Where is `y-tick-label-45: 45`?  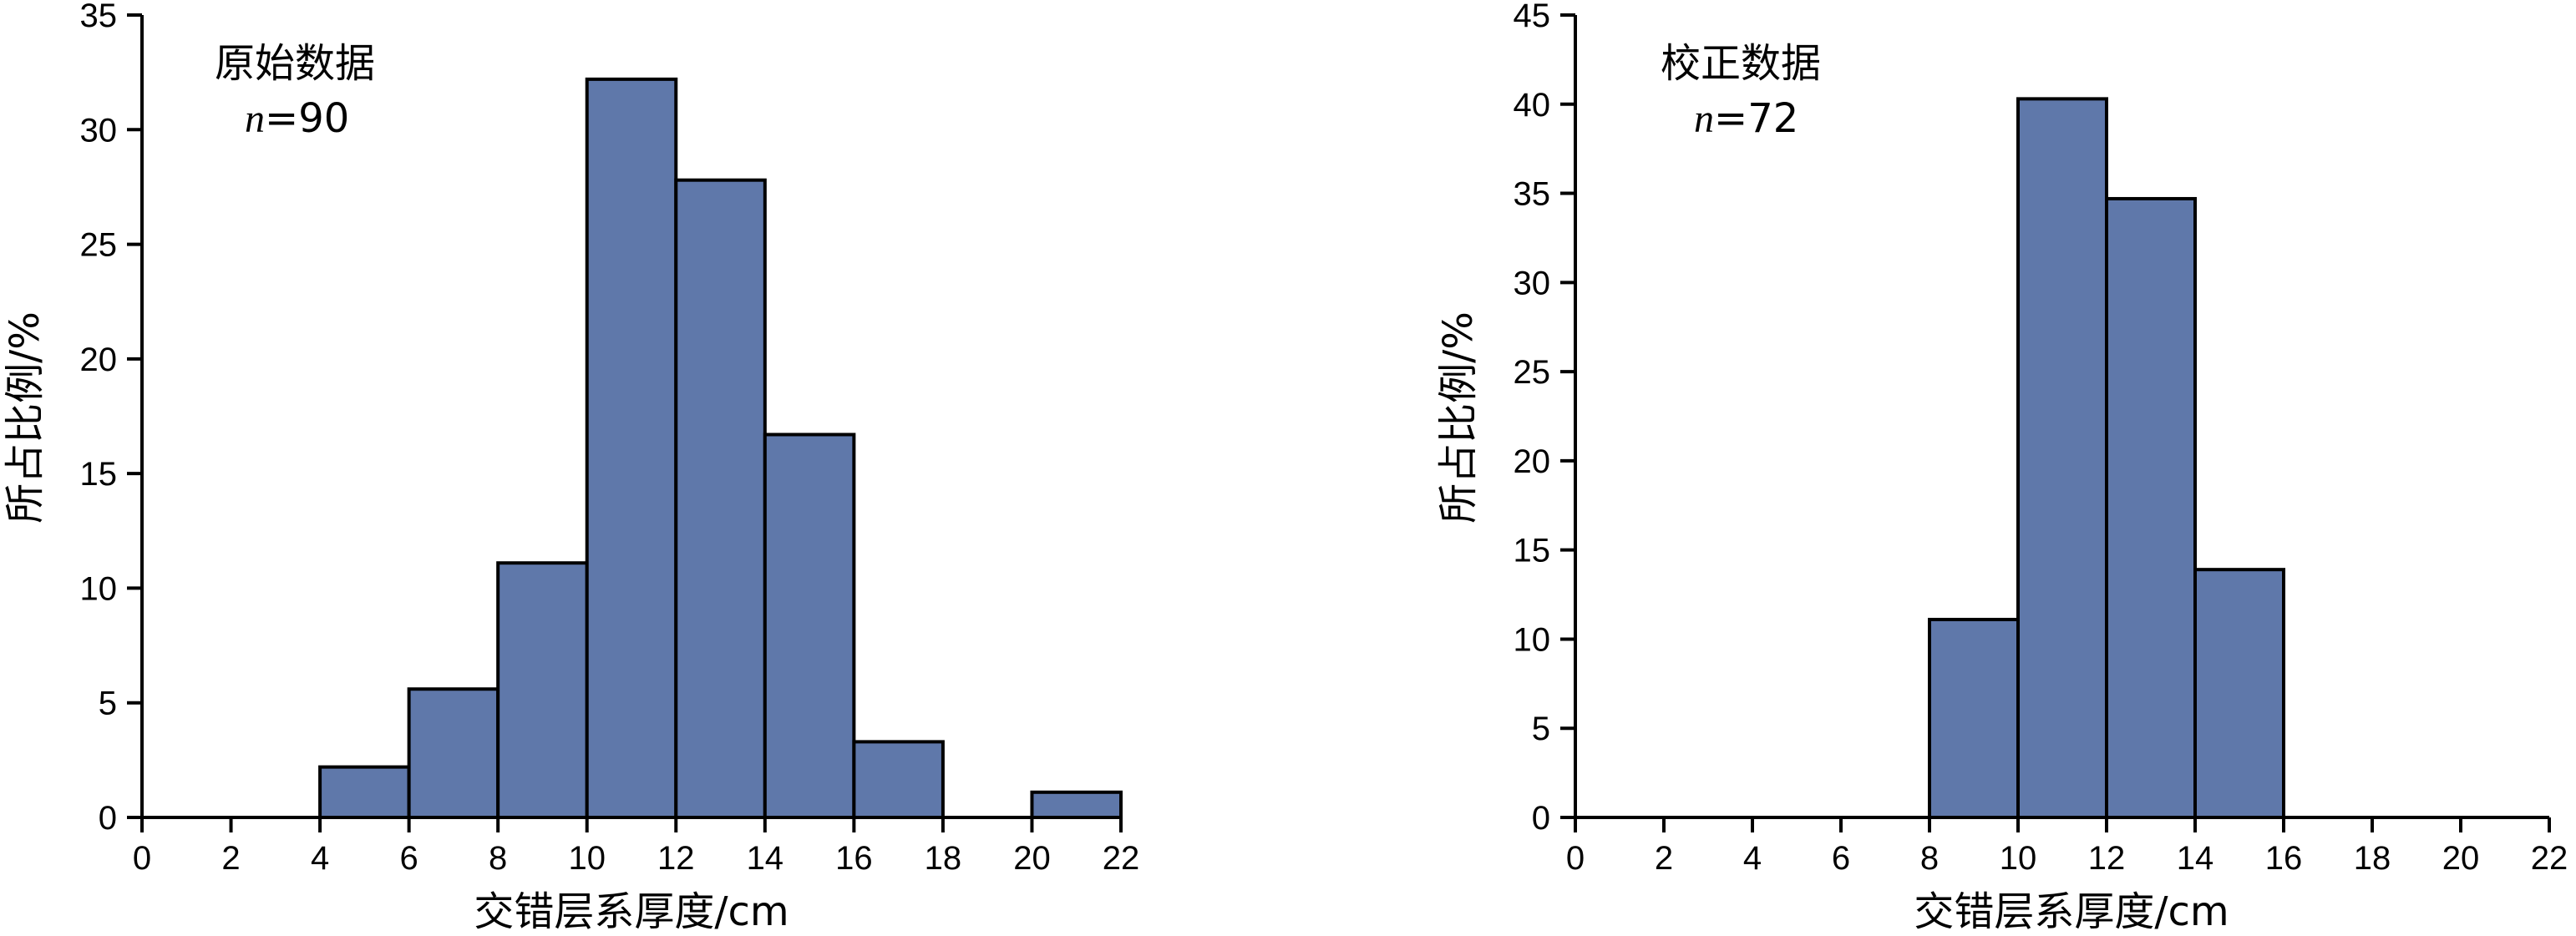
y-tick-label-45: 45 is located at coordinates (1532, 17).